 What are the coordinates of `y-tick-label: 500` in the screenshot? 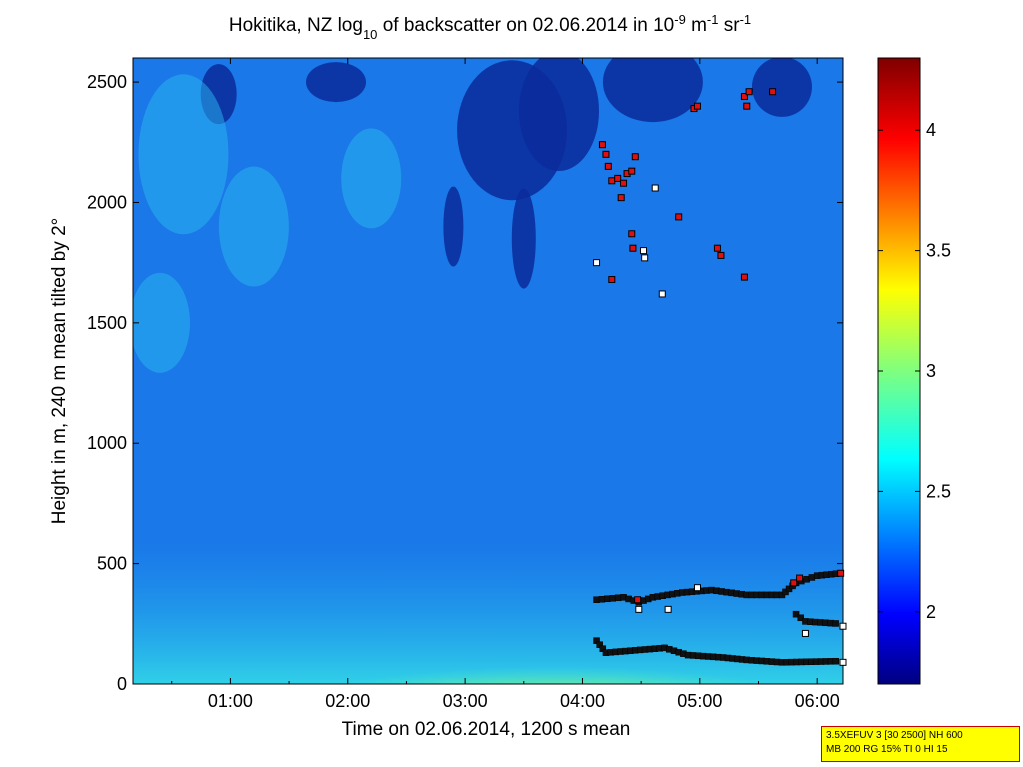 It's located at (112, 564).